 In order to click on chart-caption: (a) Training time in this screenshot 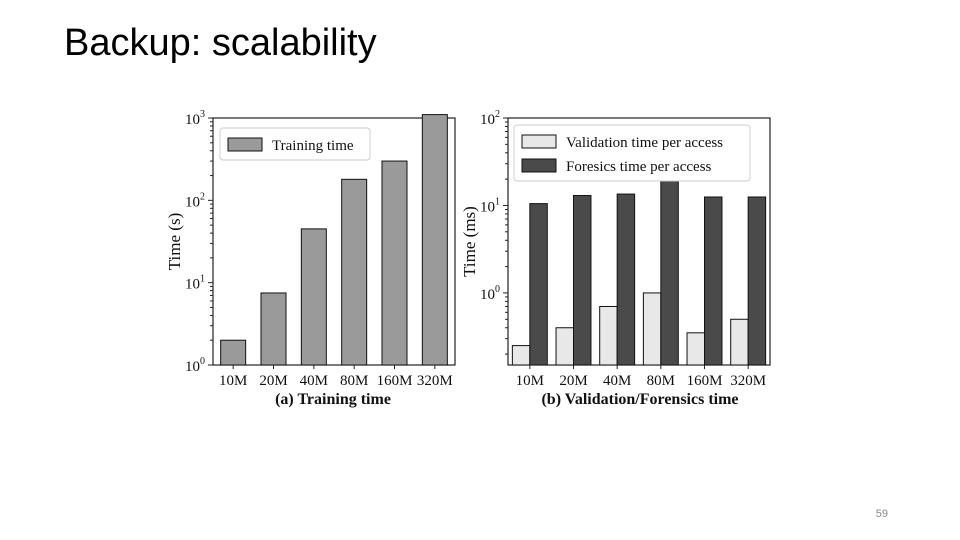, I will do `click(333, 399)`.